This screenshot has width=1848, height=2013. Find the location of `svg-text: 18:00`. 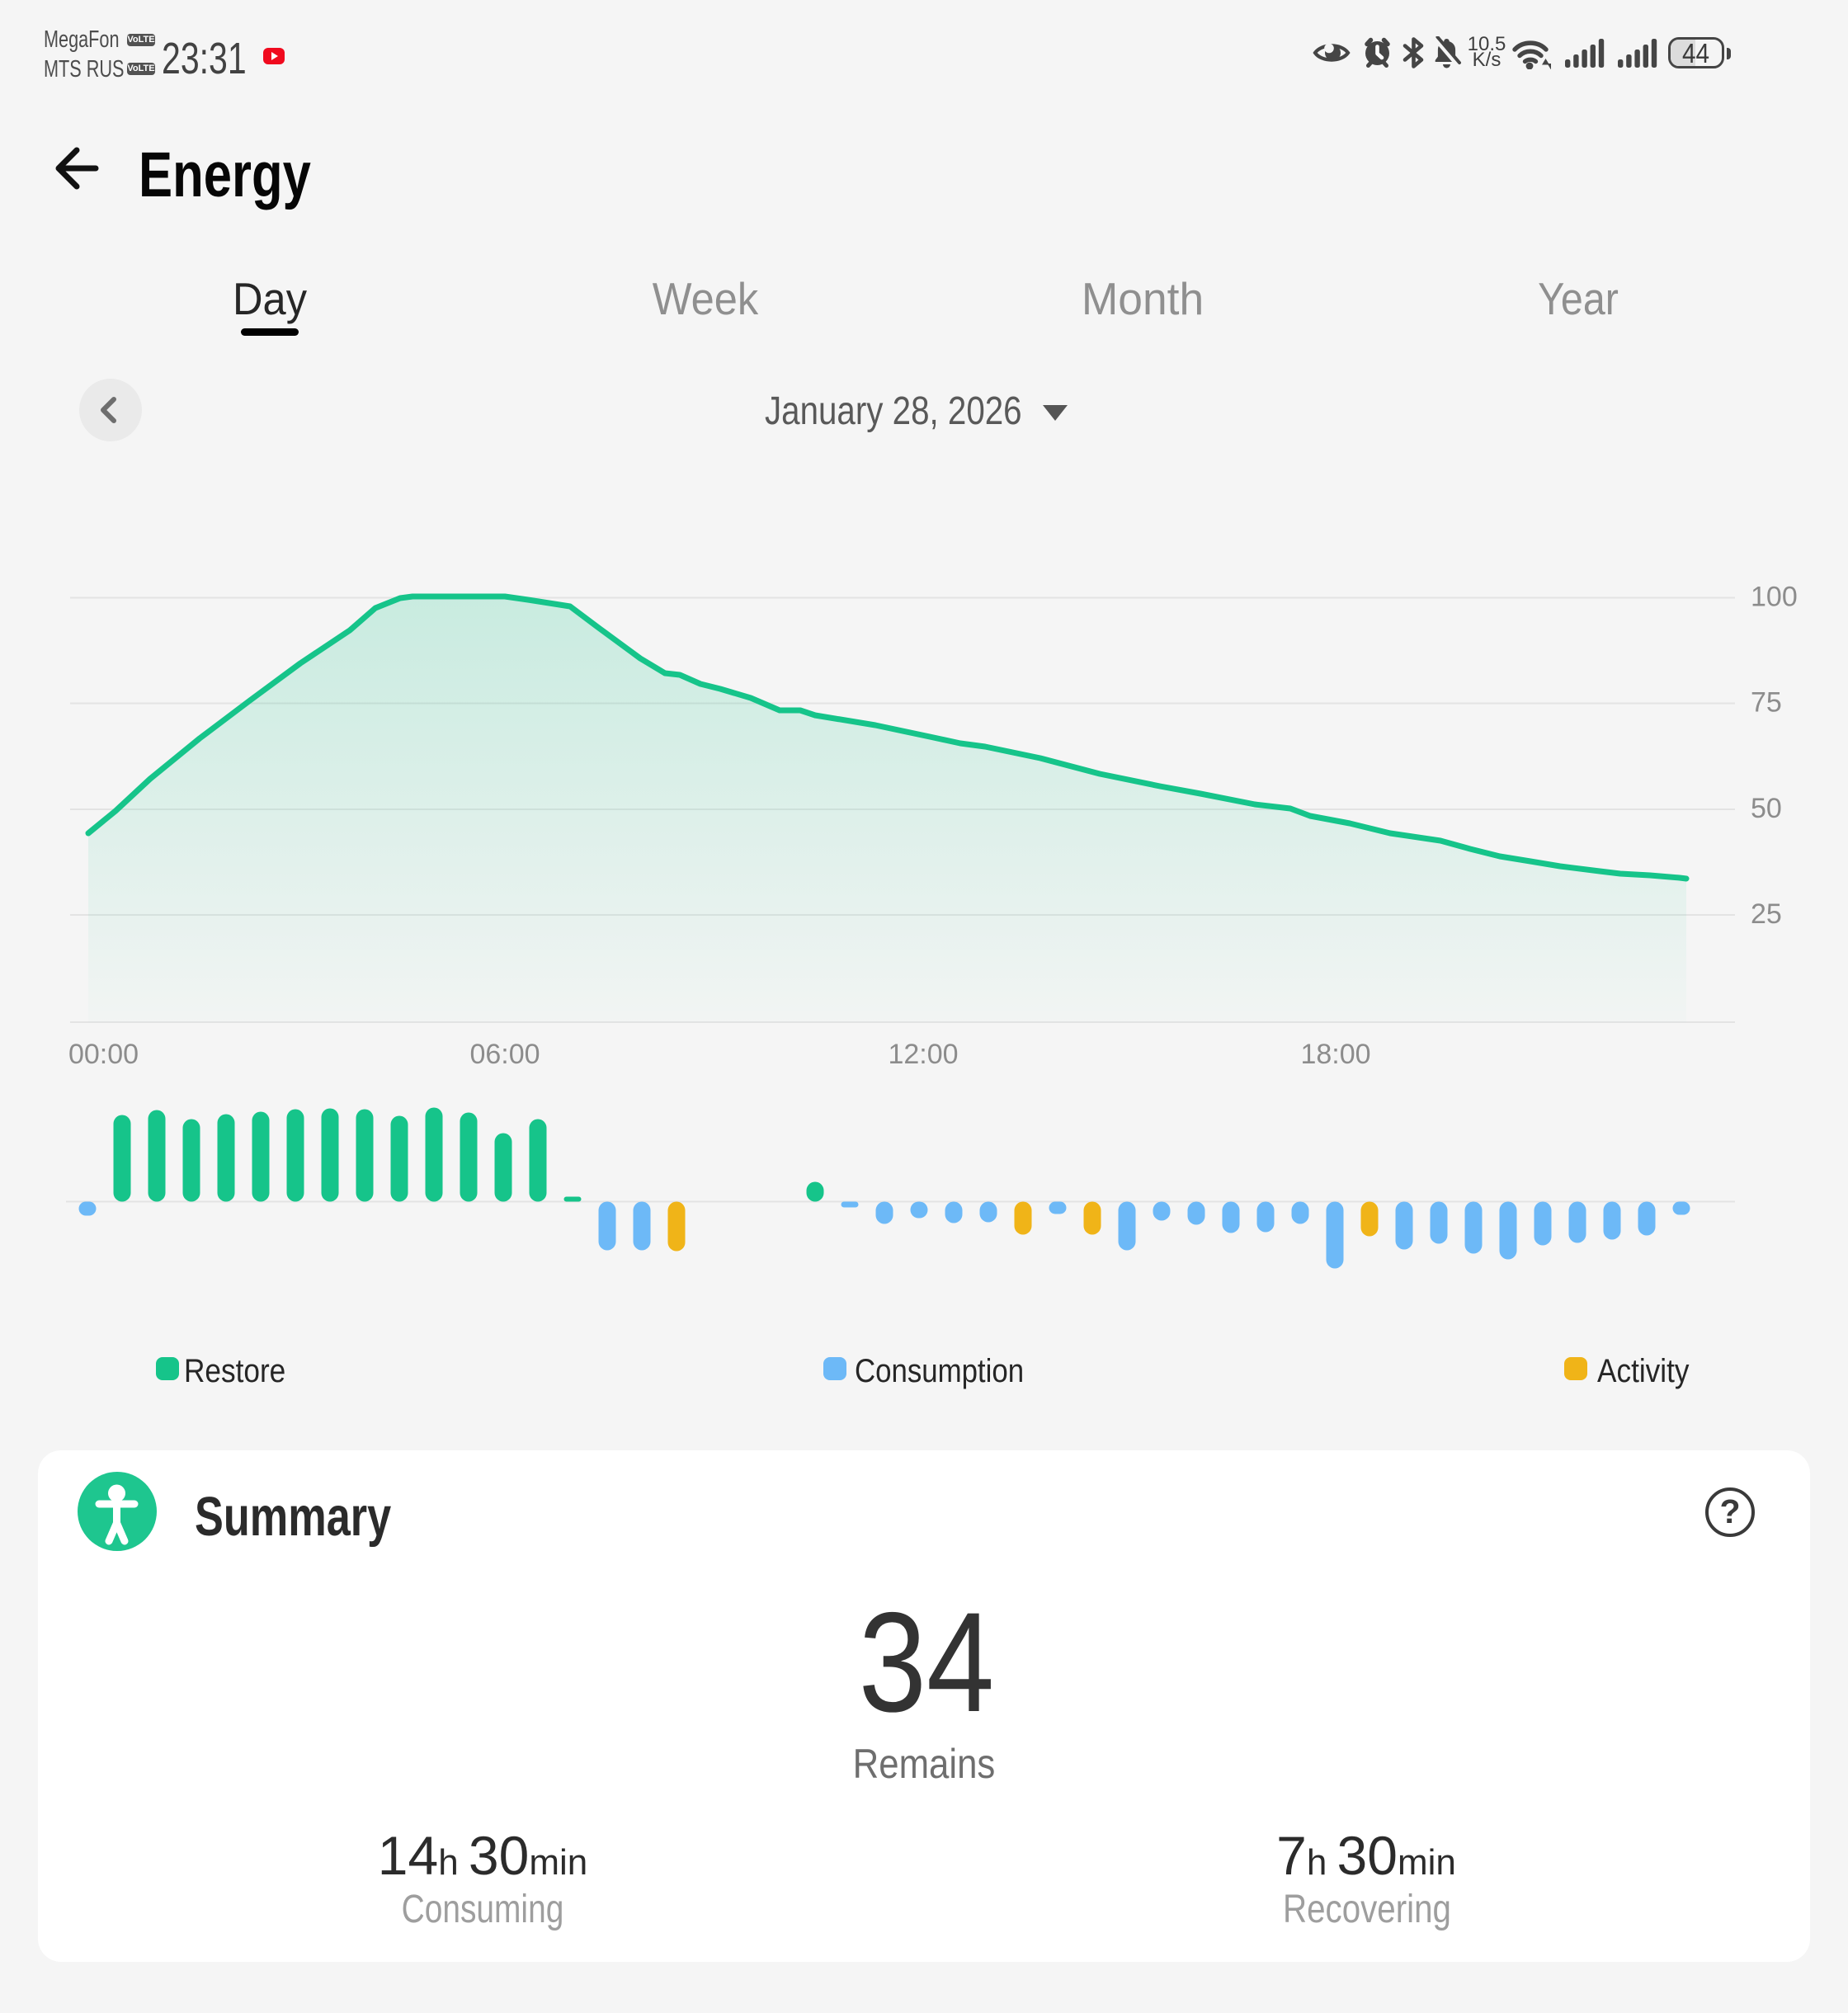

svg-text: 18:00 is located at coordinates (1335, 1054).